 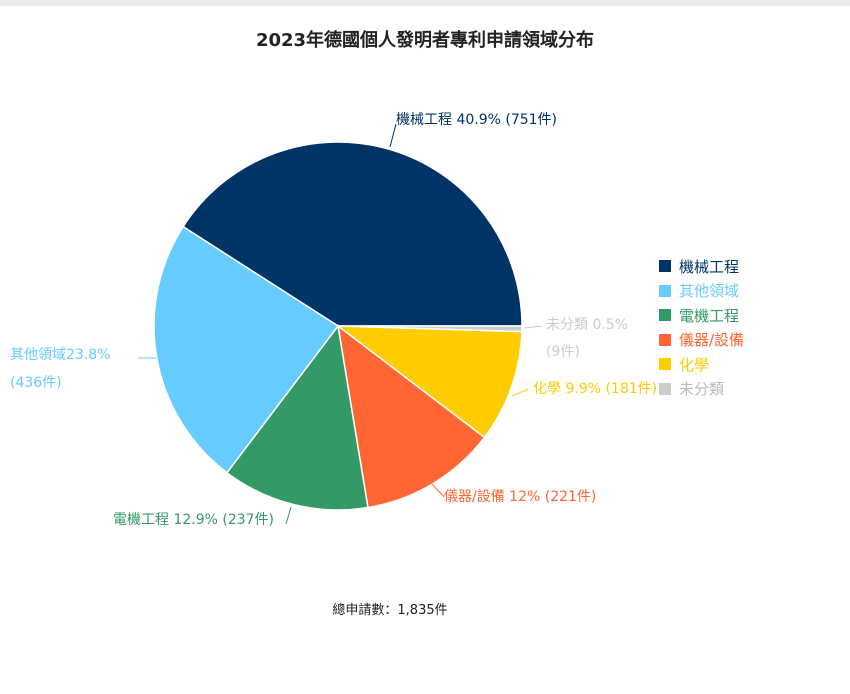 What do you see at coordinates (694, 364) in the screenshot?
I see `legend-label: 化學` at bounding box center [694, 364].